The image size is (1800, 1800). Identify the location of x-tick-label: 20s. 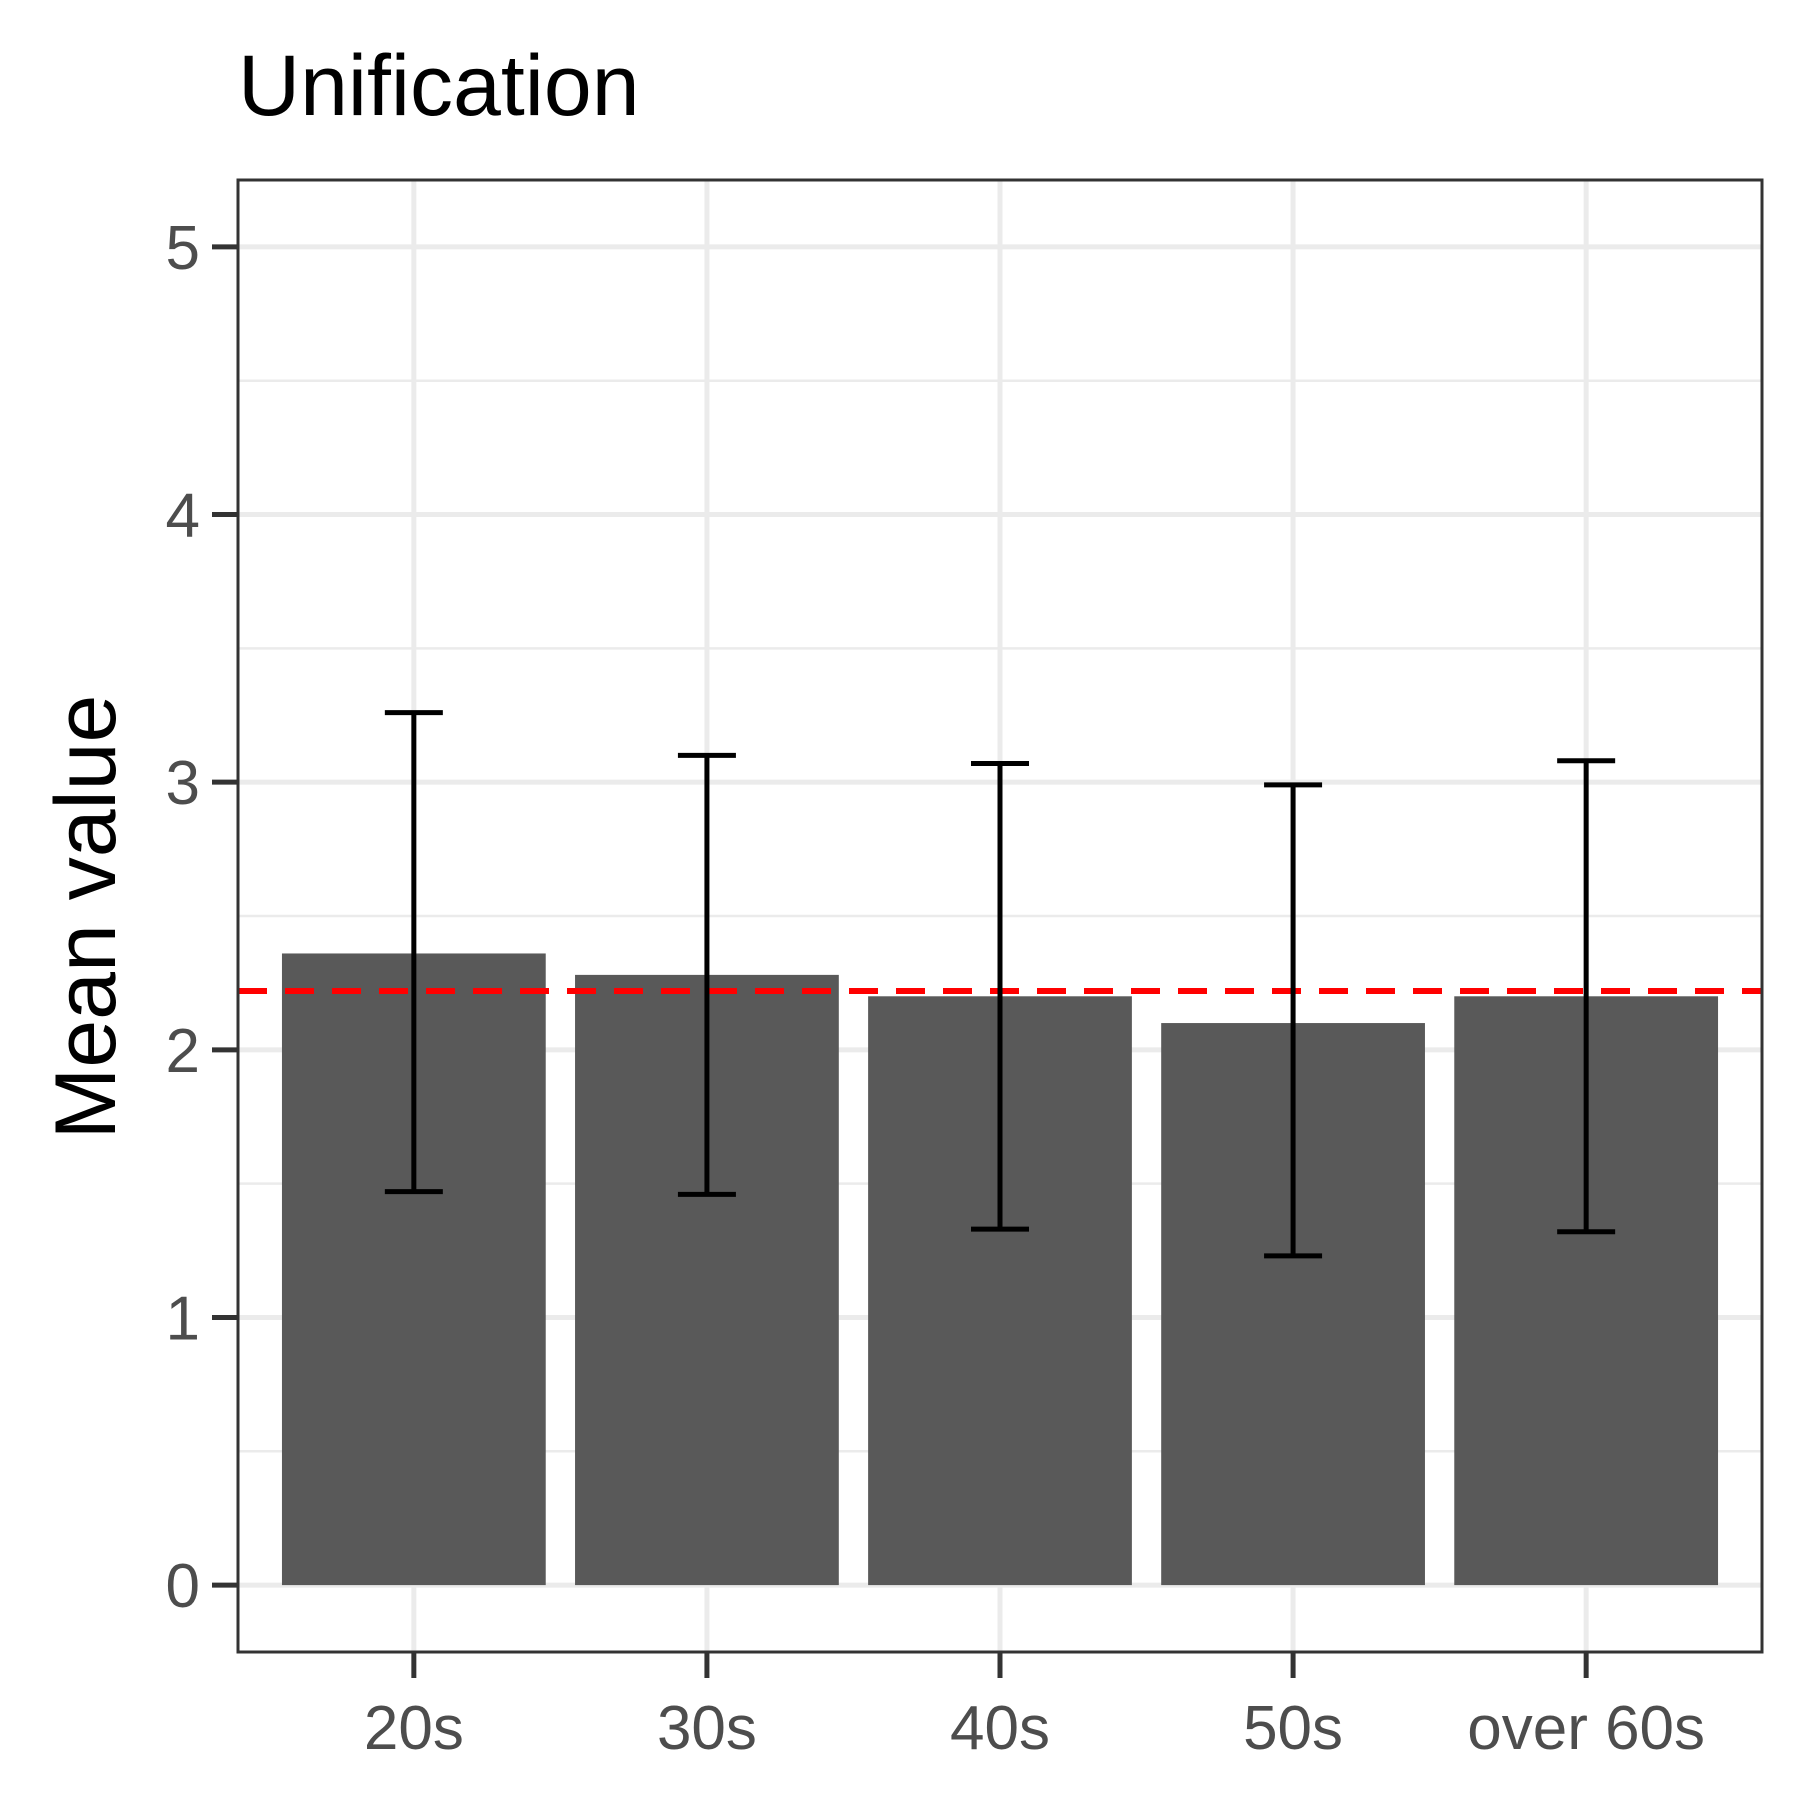
(414, 1728).